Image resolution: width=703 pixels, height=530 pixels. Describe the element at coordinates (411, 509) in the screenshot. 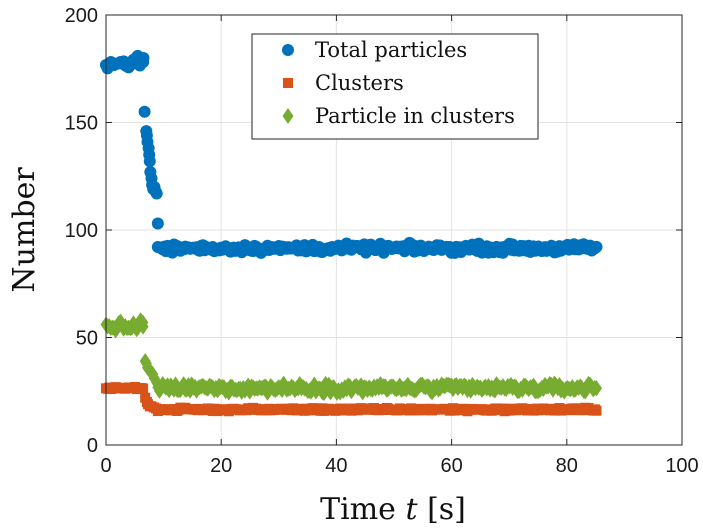

I see `x-axis-label-var: t` at that location.